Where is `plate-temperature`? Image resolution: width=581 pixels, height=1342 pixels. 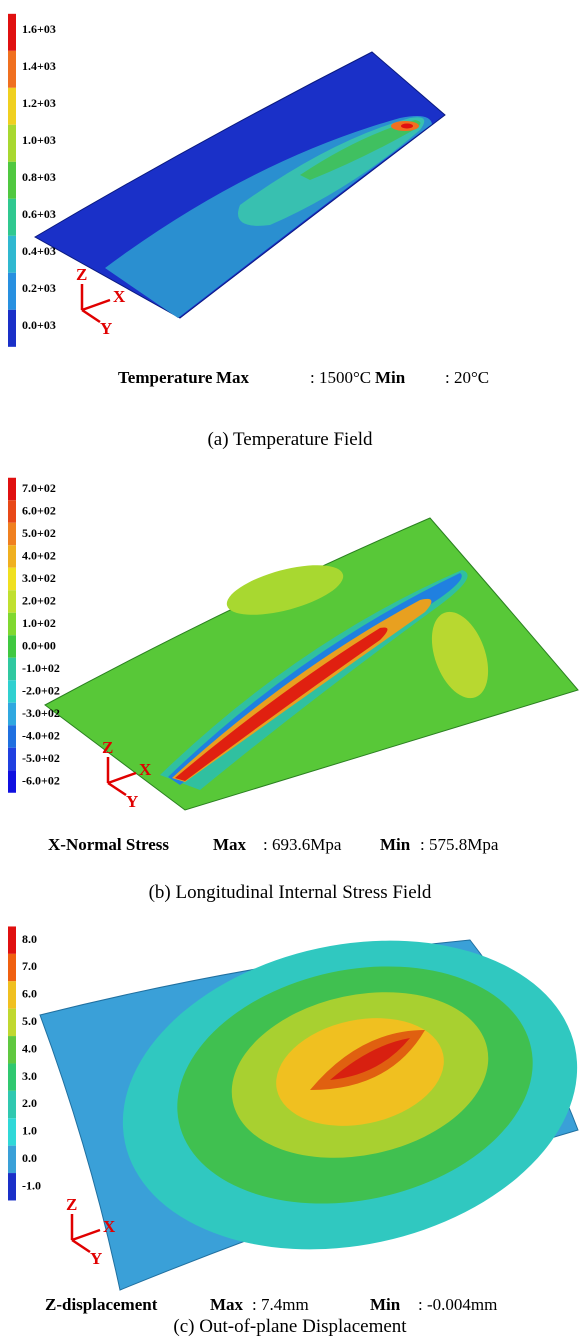 plate-temperature is located at coordinates (239, 185).